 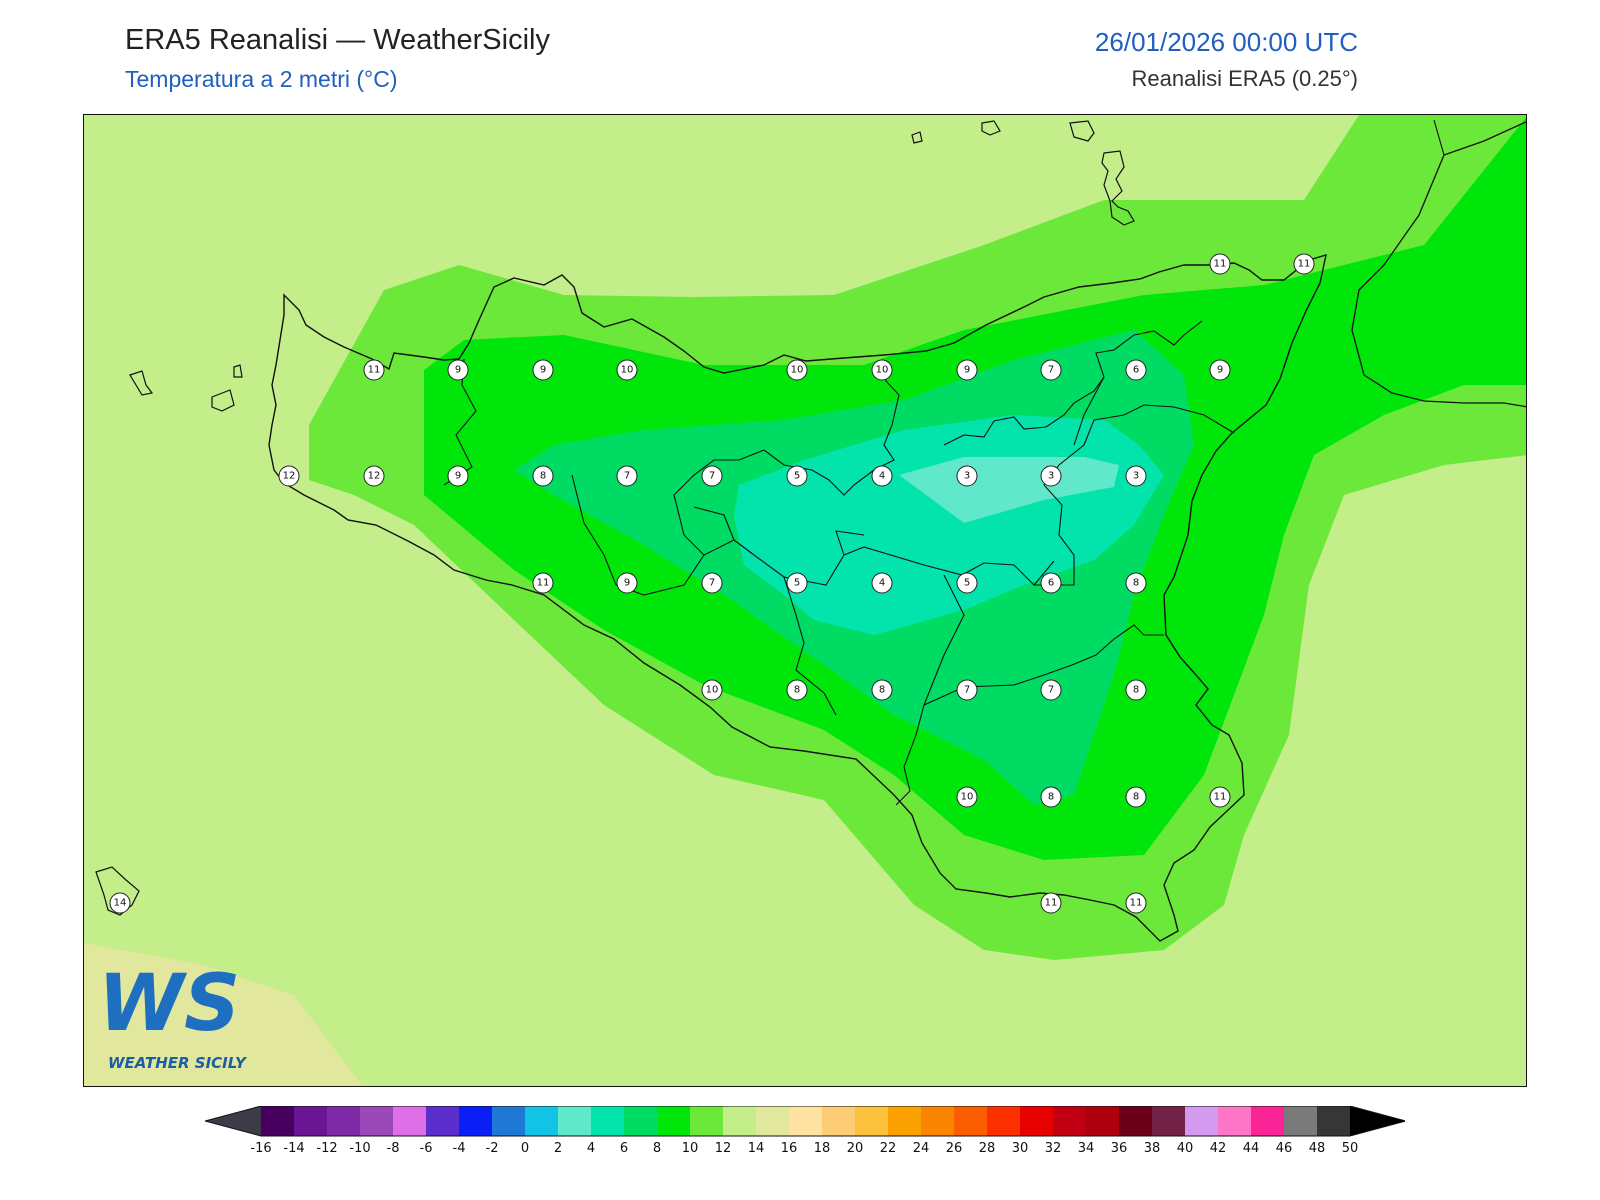 I want to click on station-value-label: 4, so click(x=882, y=476).